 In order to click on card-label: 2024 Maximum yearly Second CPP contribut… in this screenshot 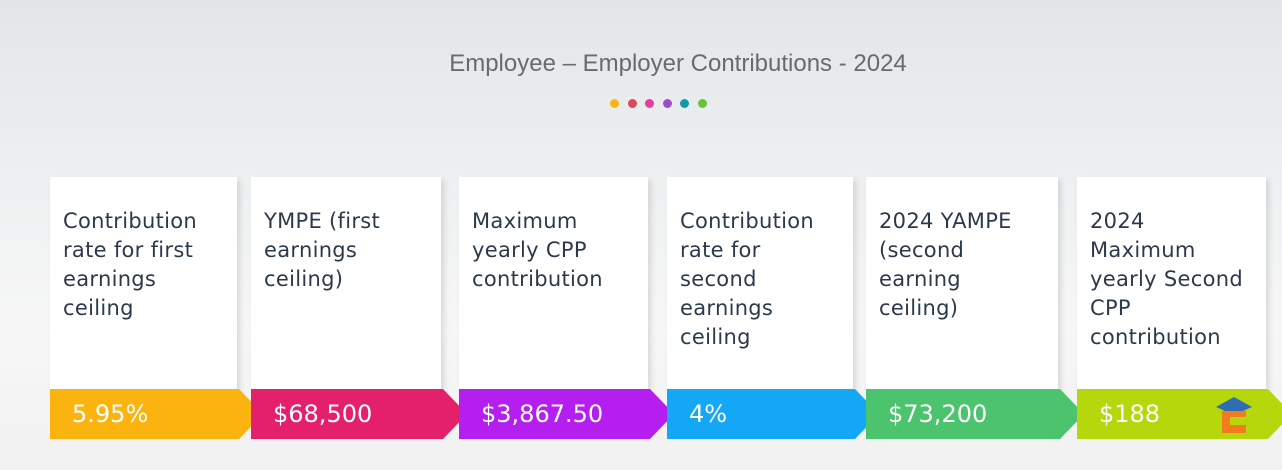, I will do `click(1166, 279)`.